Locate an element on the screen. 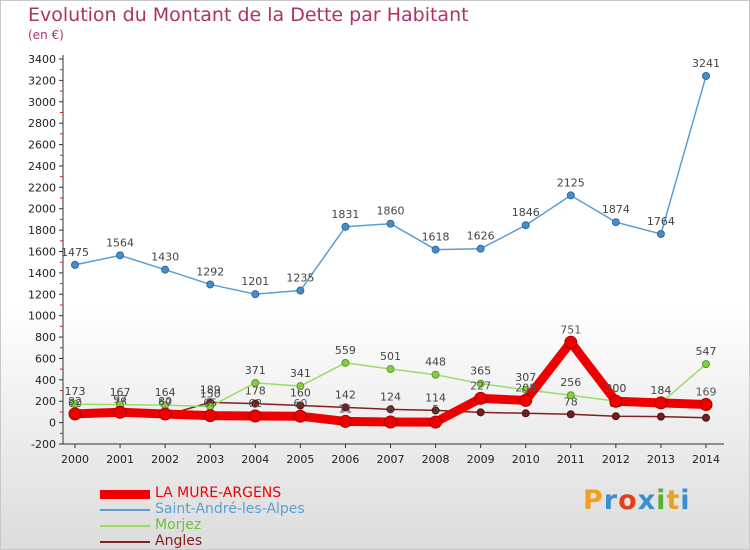 The height and width of the screenshot is (550, 750). logo-letter: t is located at coordinates (673, 500).